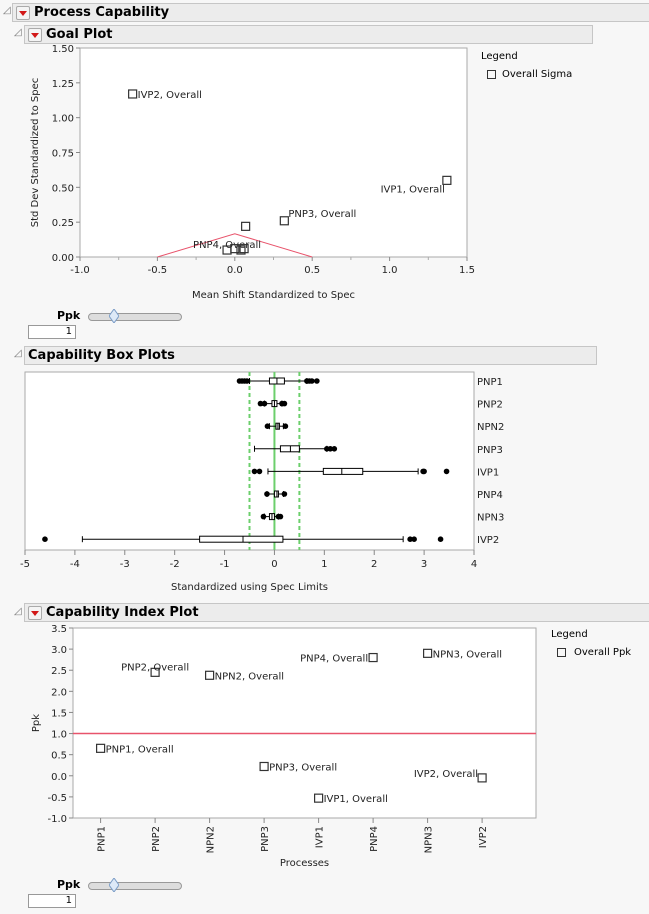  I want to click on x-axis-label: Standardized using Spec Limits, so click(249, 587).